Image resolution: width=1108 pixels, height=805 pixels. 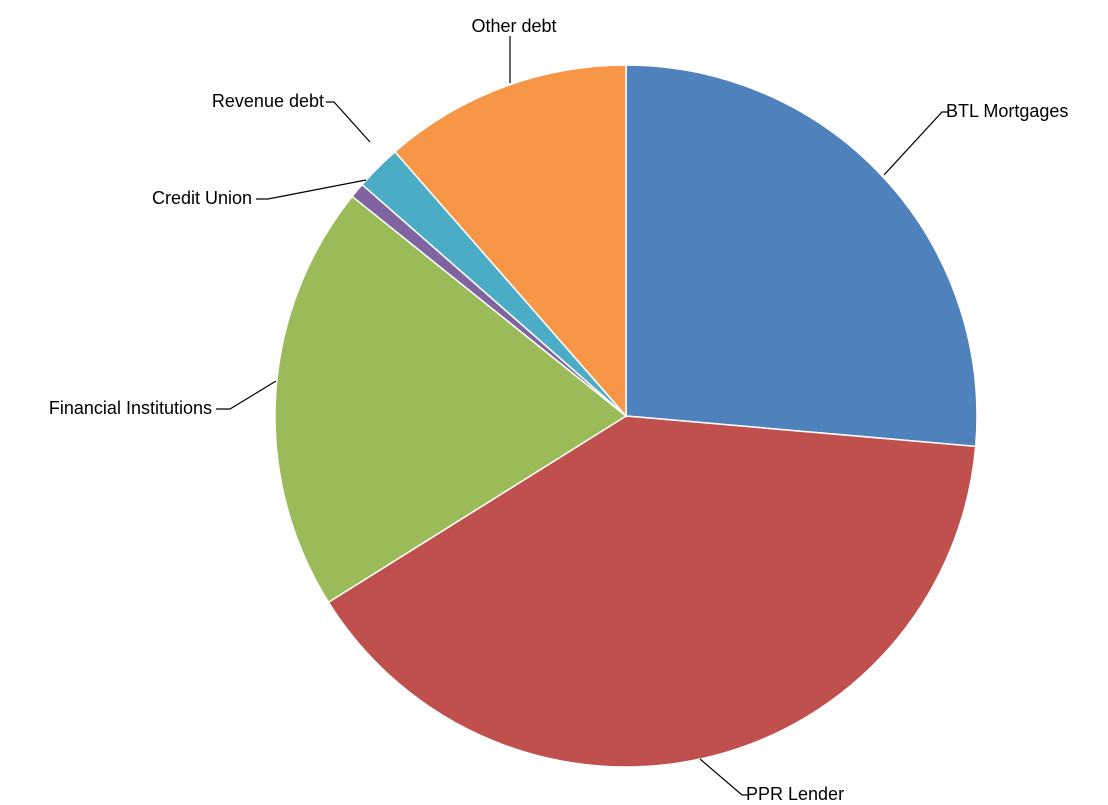 What do you see at coordinates (348, 122) in the screenshot?
I see `leader-line-revenue-debt` at bounding box center [348, 122].